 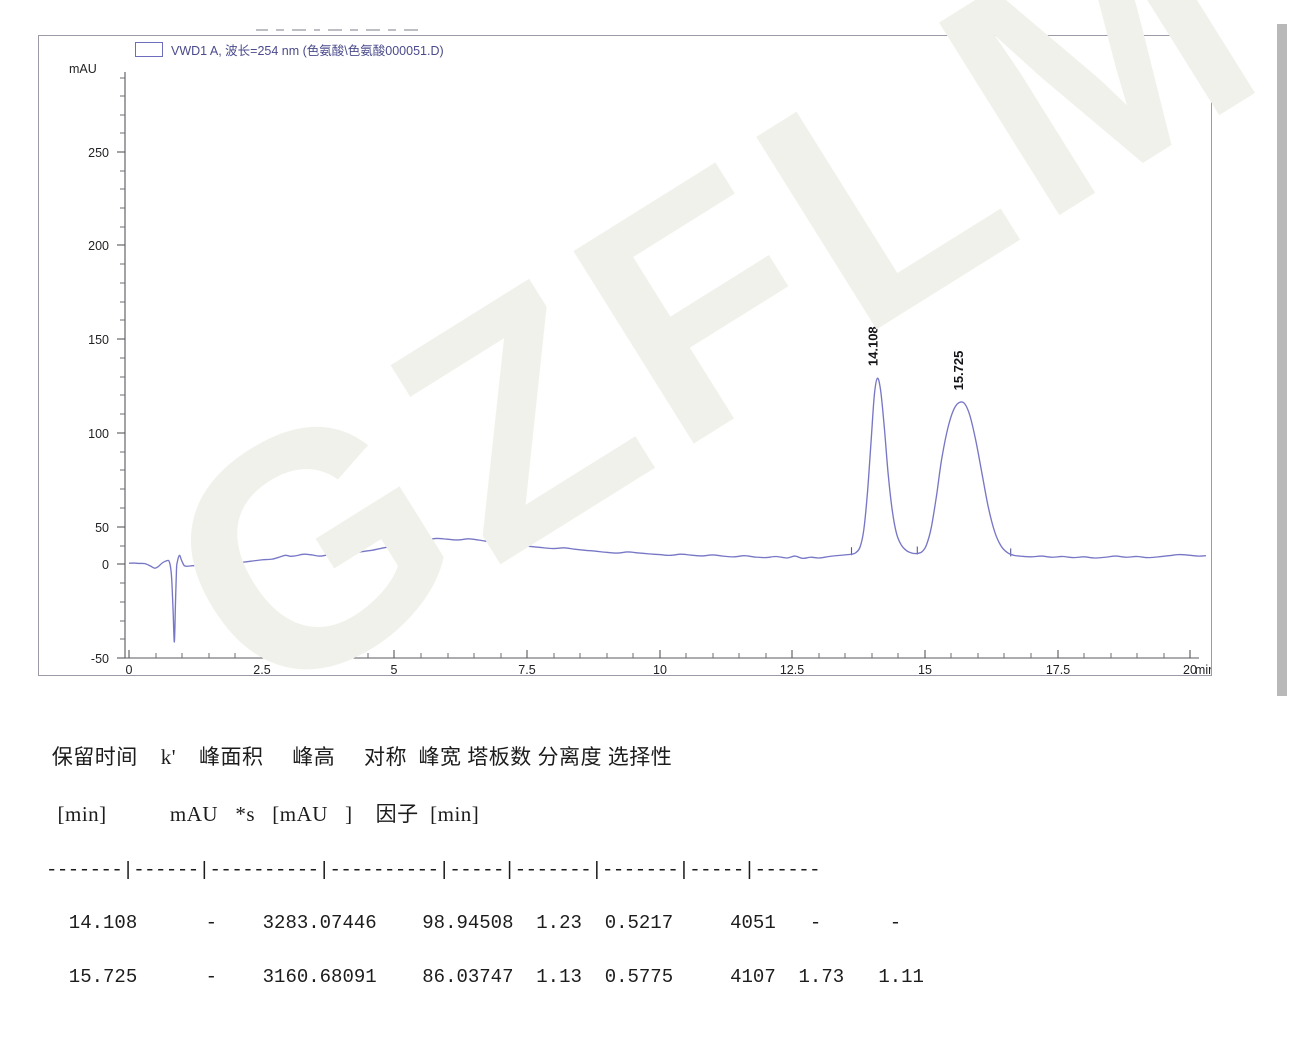 What do you see at coordinates (668, 662) in the screenshot?
I see `x-axis: 0 2.5 5 7.5 10 12.5 15 17.5 20 min` at bounding box center [668, 662].